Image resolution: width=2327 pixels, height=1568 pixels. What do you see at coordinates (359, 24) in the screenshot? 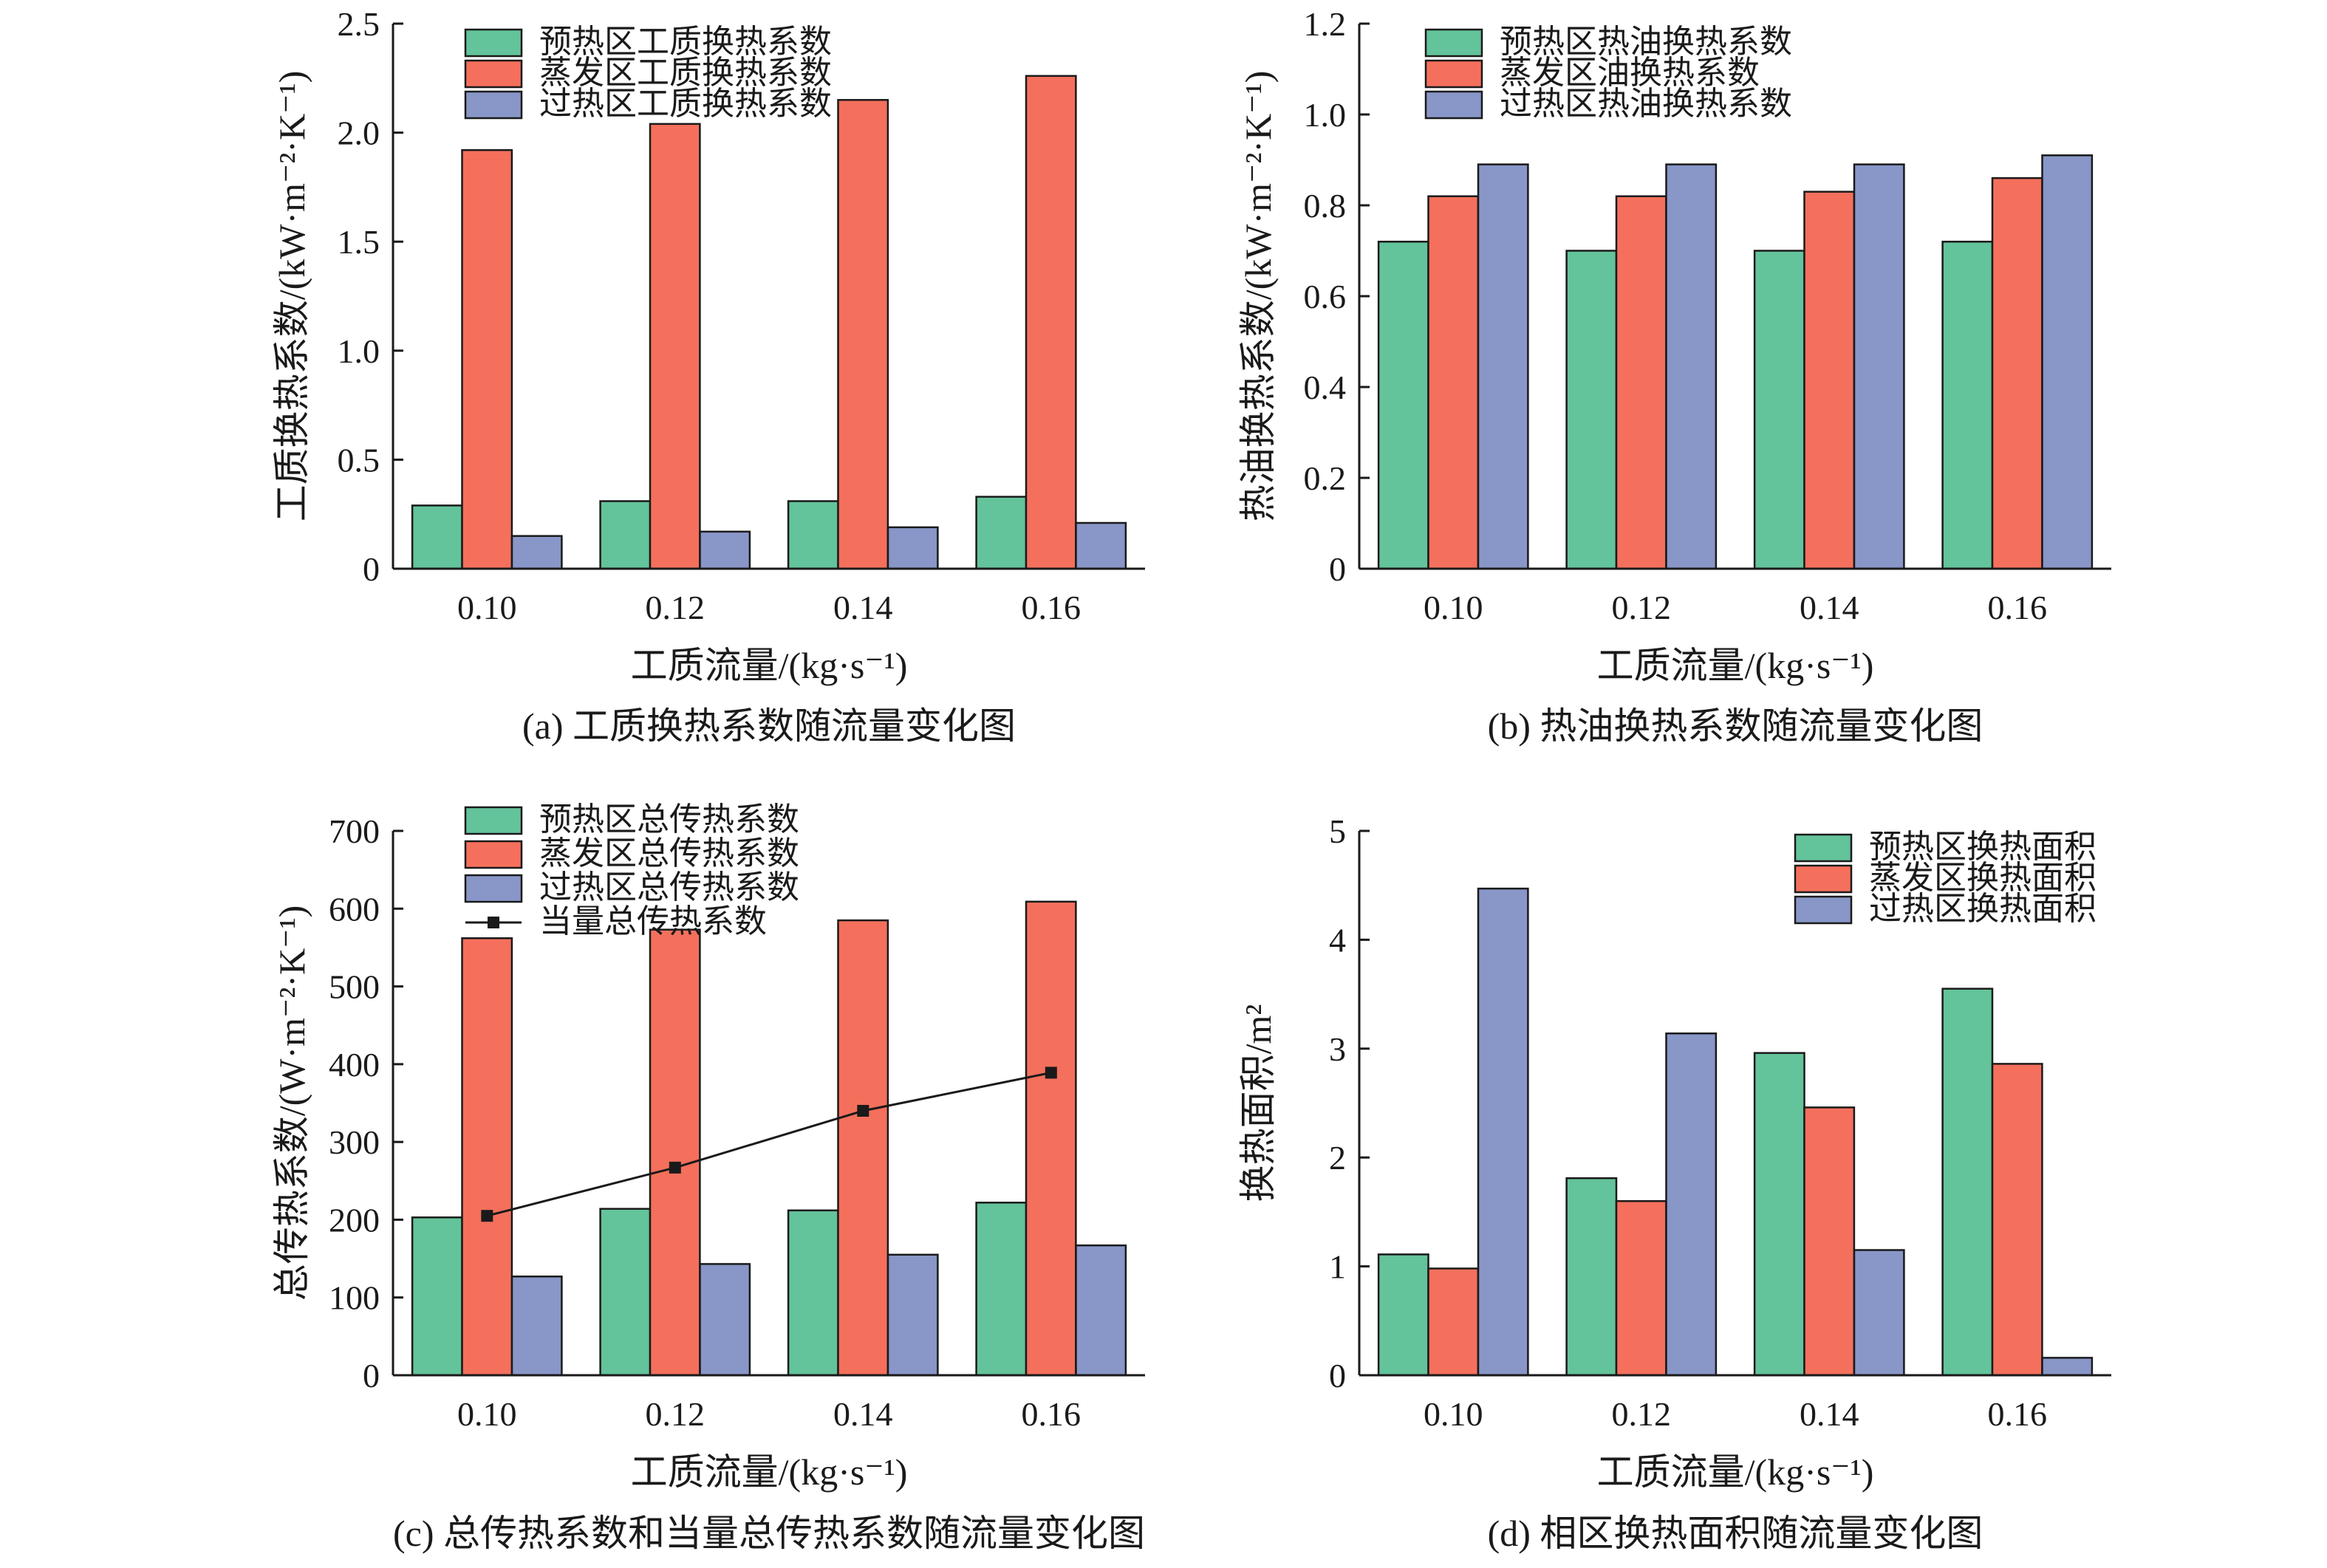
I see `y-tick-label-a-5: 2.5` at bounding box center [359, 24].